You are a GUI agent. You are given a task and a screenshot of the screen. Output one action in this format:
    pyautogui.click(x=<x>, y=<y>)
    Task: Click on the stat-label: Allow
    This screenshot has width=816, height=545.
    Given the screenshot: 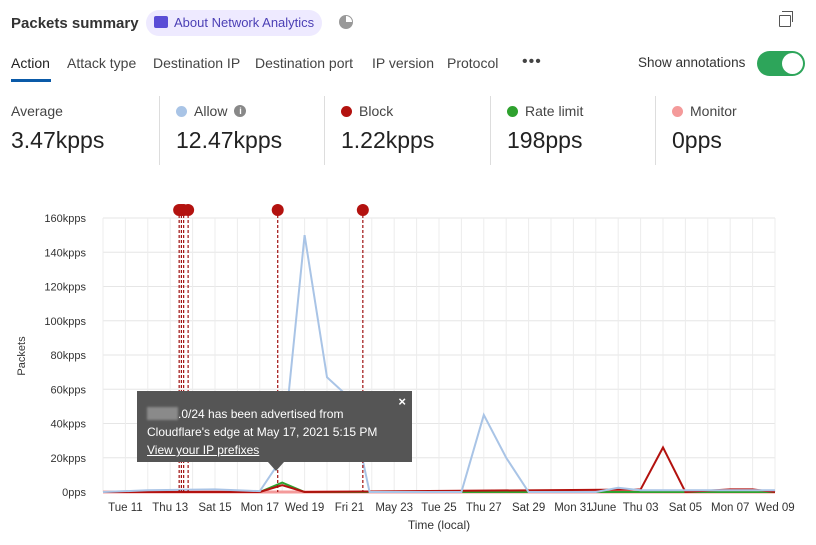 What is the action you would take?
    pyautogui.click(x=211, y=111)
    